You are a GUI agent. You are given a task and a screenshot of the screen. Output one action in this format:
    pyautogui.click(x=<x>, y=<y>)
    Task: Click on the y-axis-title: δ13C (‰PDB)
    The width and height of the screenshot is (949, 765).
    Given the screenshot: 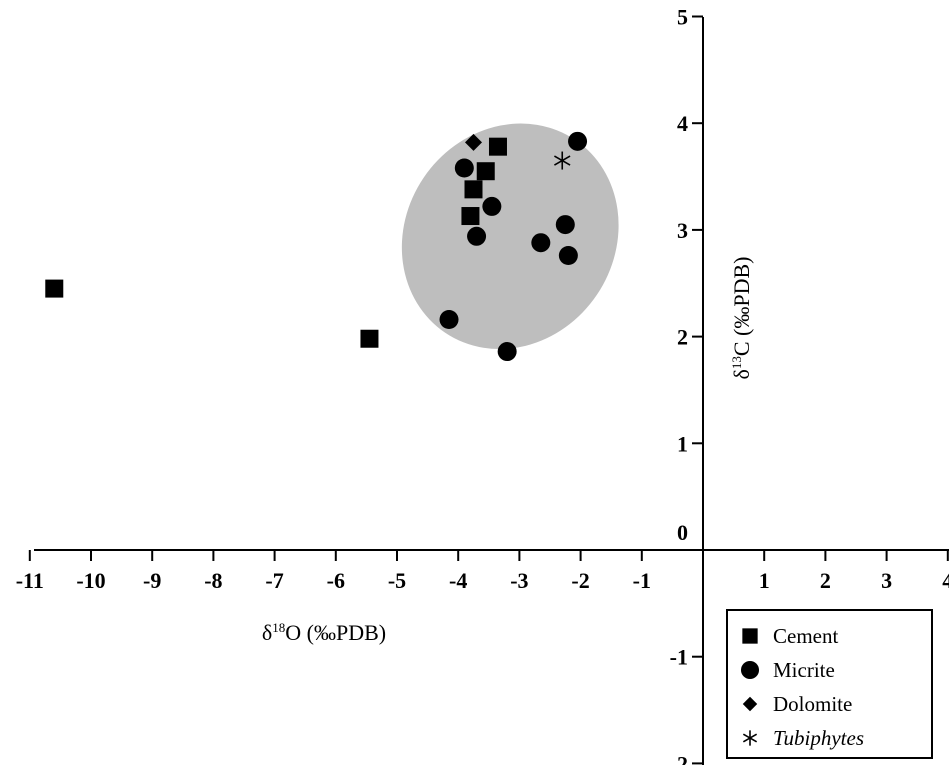 What is the action you would take?
    pyautogui.click(x=741, y=318)
    